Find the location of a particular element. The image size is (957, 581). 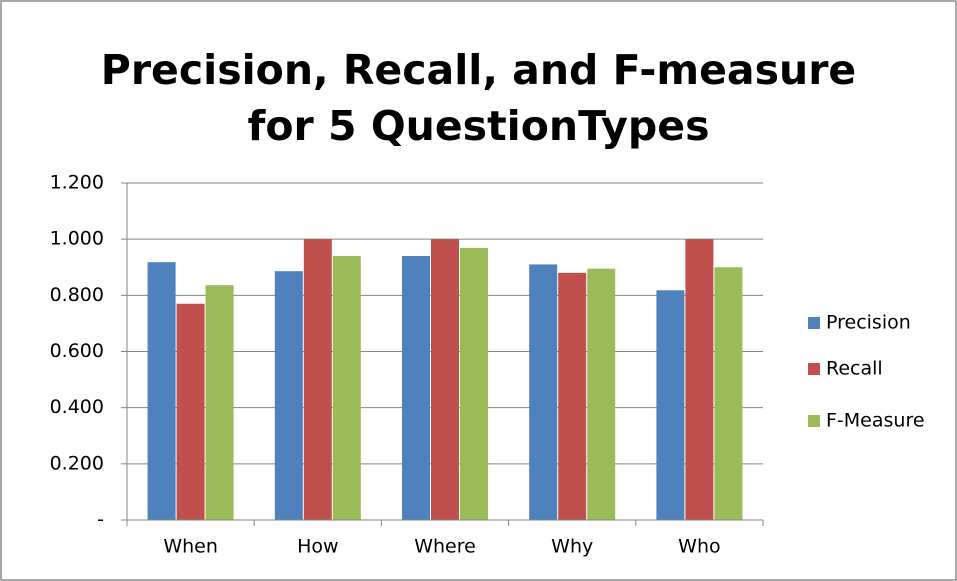

legend-label: Precision is located at coordinates (868, 323).